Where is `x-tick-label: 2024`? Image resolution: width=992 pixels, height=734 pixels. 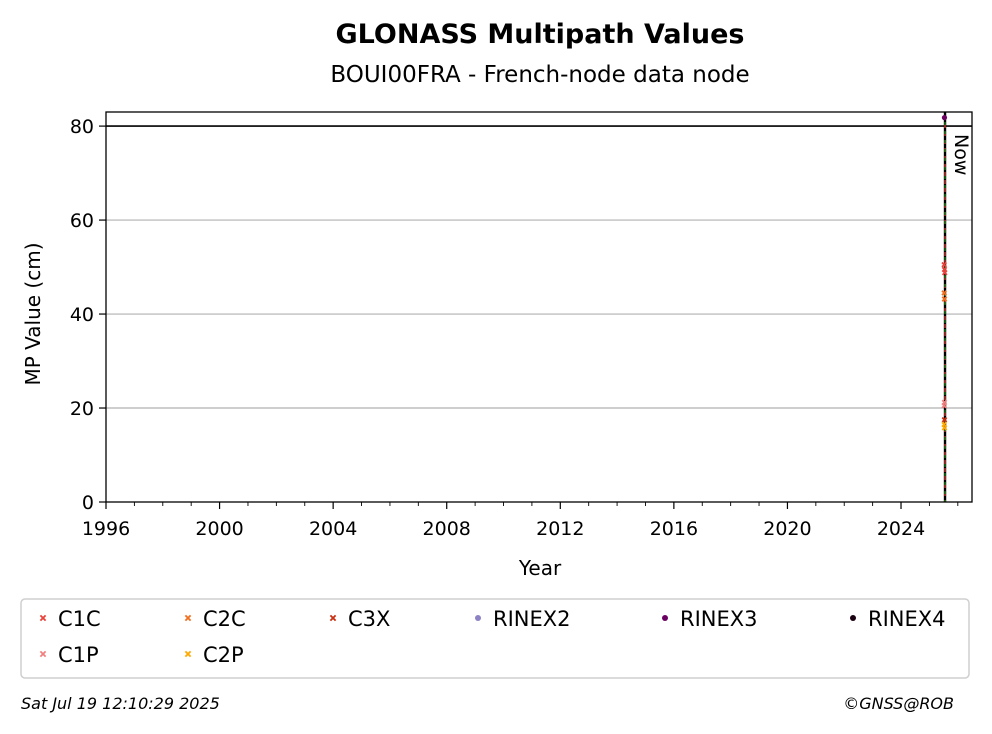
x-tick-label: 2024 is located at coordinates (901, 529).